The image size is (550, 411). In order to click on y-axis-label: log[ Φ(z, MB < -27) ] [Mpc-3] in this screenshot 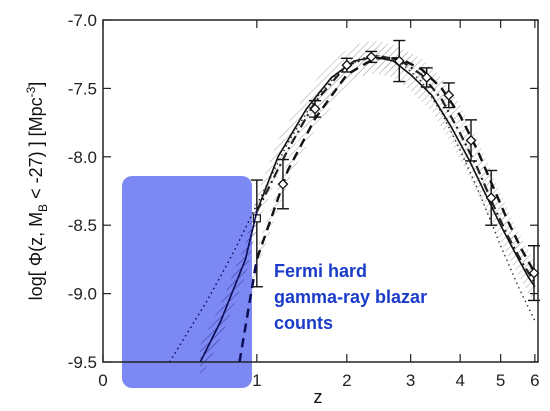, I will do `click(37, 191)`.